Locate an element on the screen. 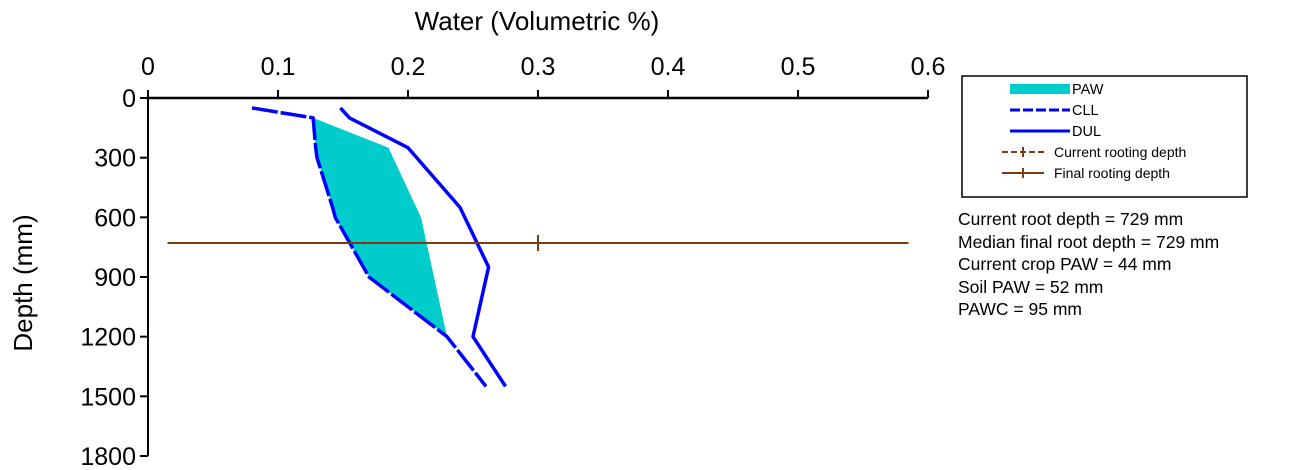 This screenshot has width=1315, height=470. y-axis-title: Depth (mm) is located at coordinates (23, 282).